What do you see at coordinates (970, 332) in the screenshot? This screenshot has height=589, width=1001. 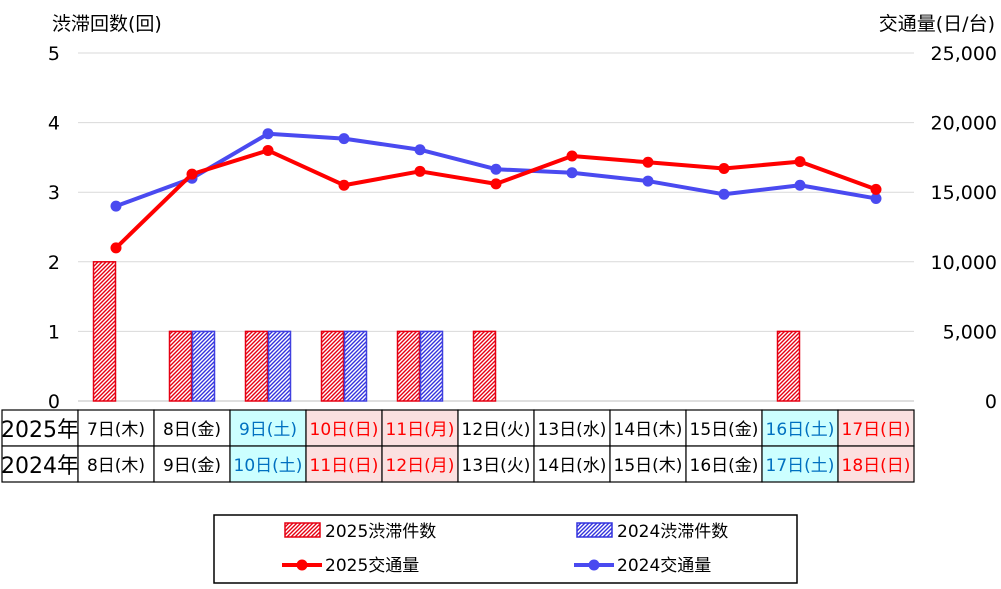 I see `right-tick-label: 5,000` at bounding box center [970, 332].